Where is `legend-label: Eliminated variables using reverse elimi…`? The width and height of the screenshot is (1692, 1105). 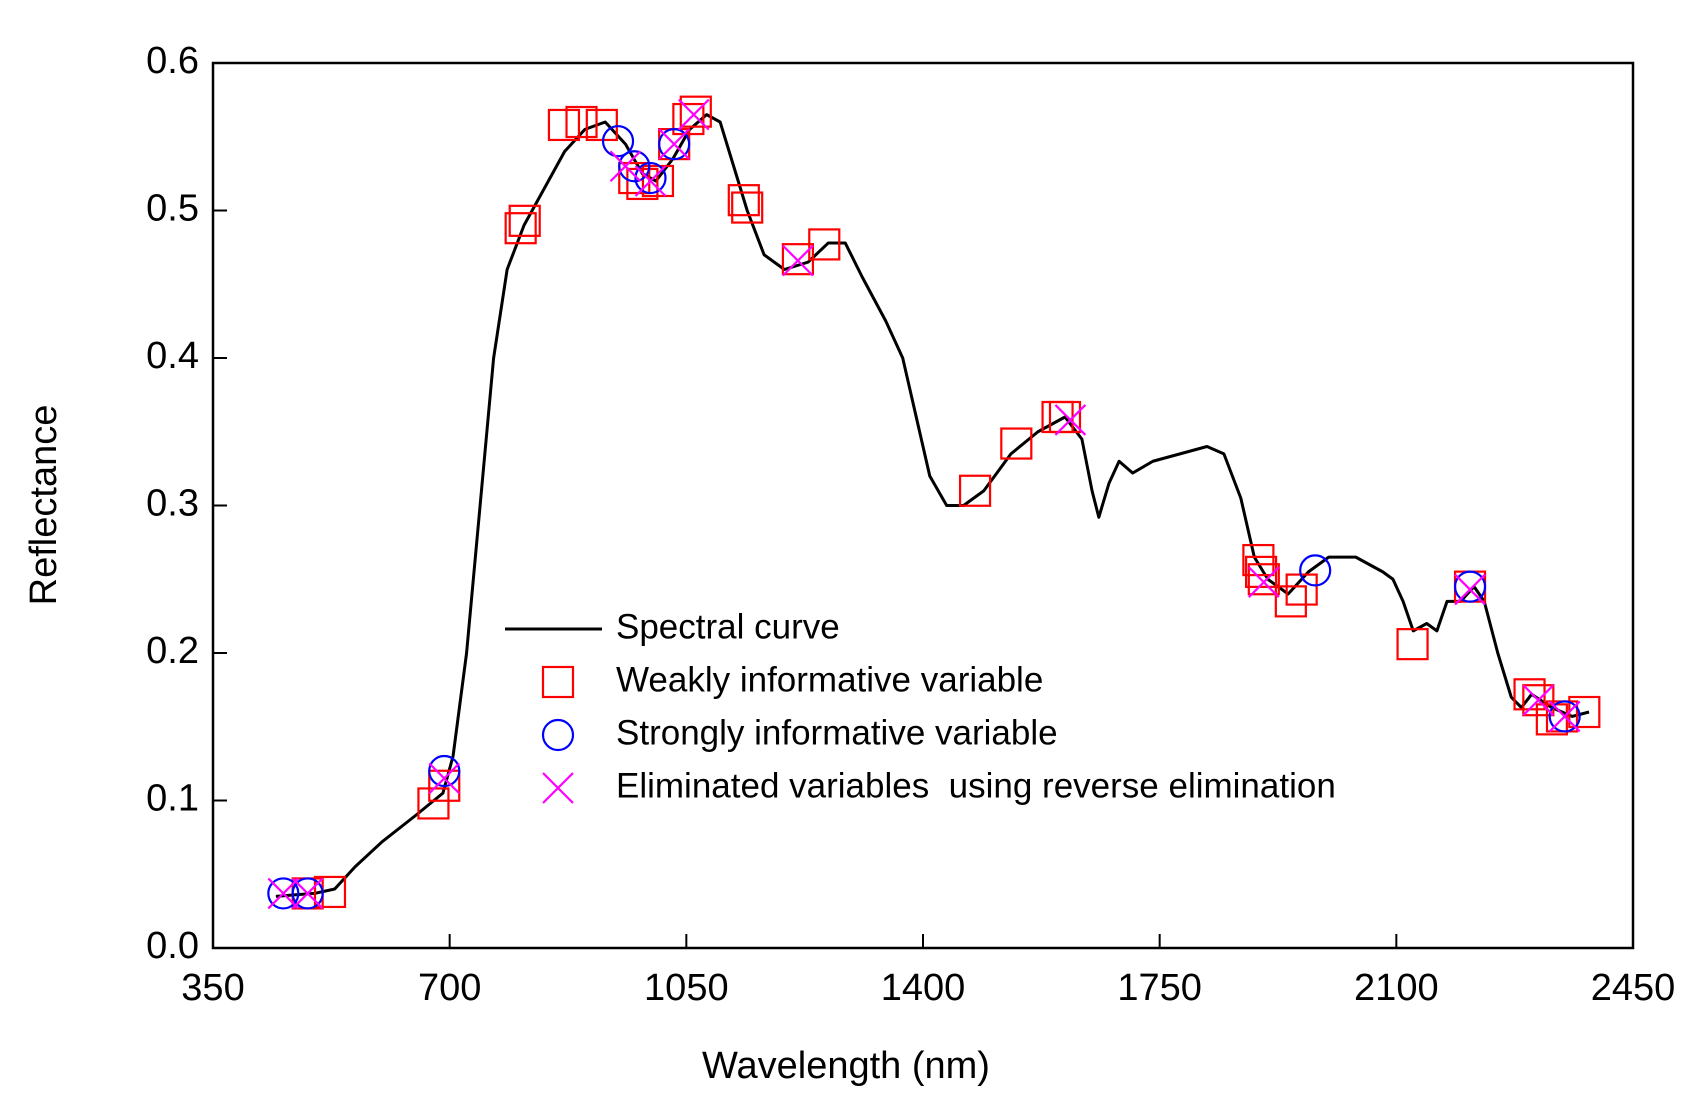 legend-label: Eliminated variables using reverse elimi… is located at coordinates (976, 785).